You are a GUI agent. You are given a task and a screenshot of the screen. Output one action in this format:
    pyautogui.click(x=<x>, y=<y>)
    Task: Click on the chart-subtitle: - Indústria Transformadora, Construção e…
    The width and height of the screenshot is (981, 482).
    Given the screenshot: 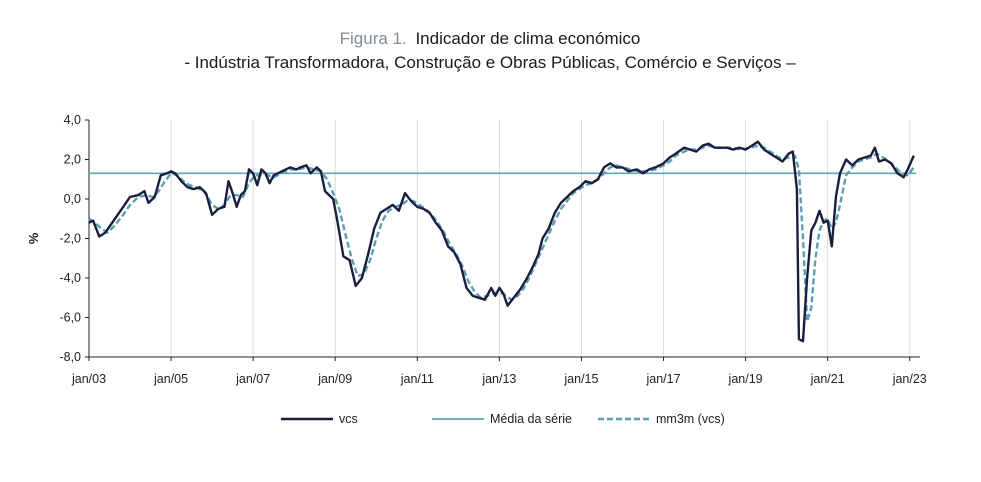 What is the action you would take?
    pyautogui.click(x=490, y=62)
    